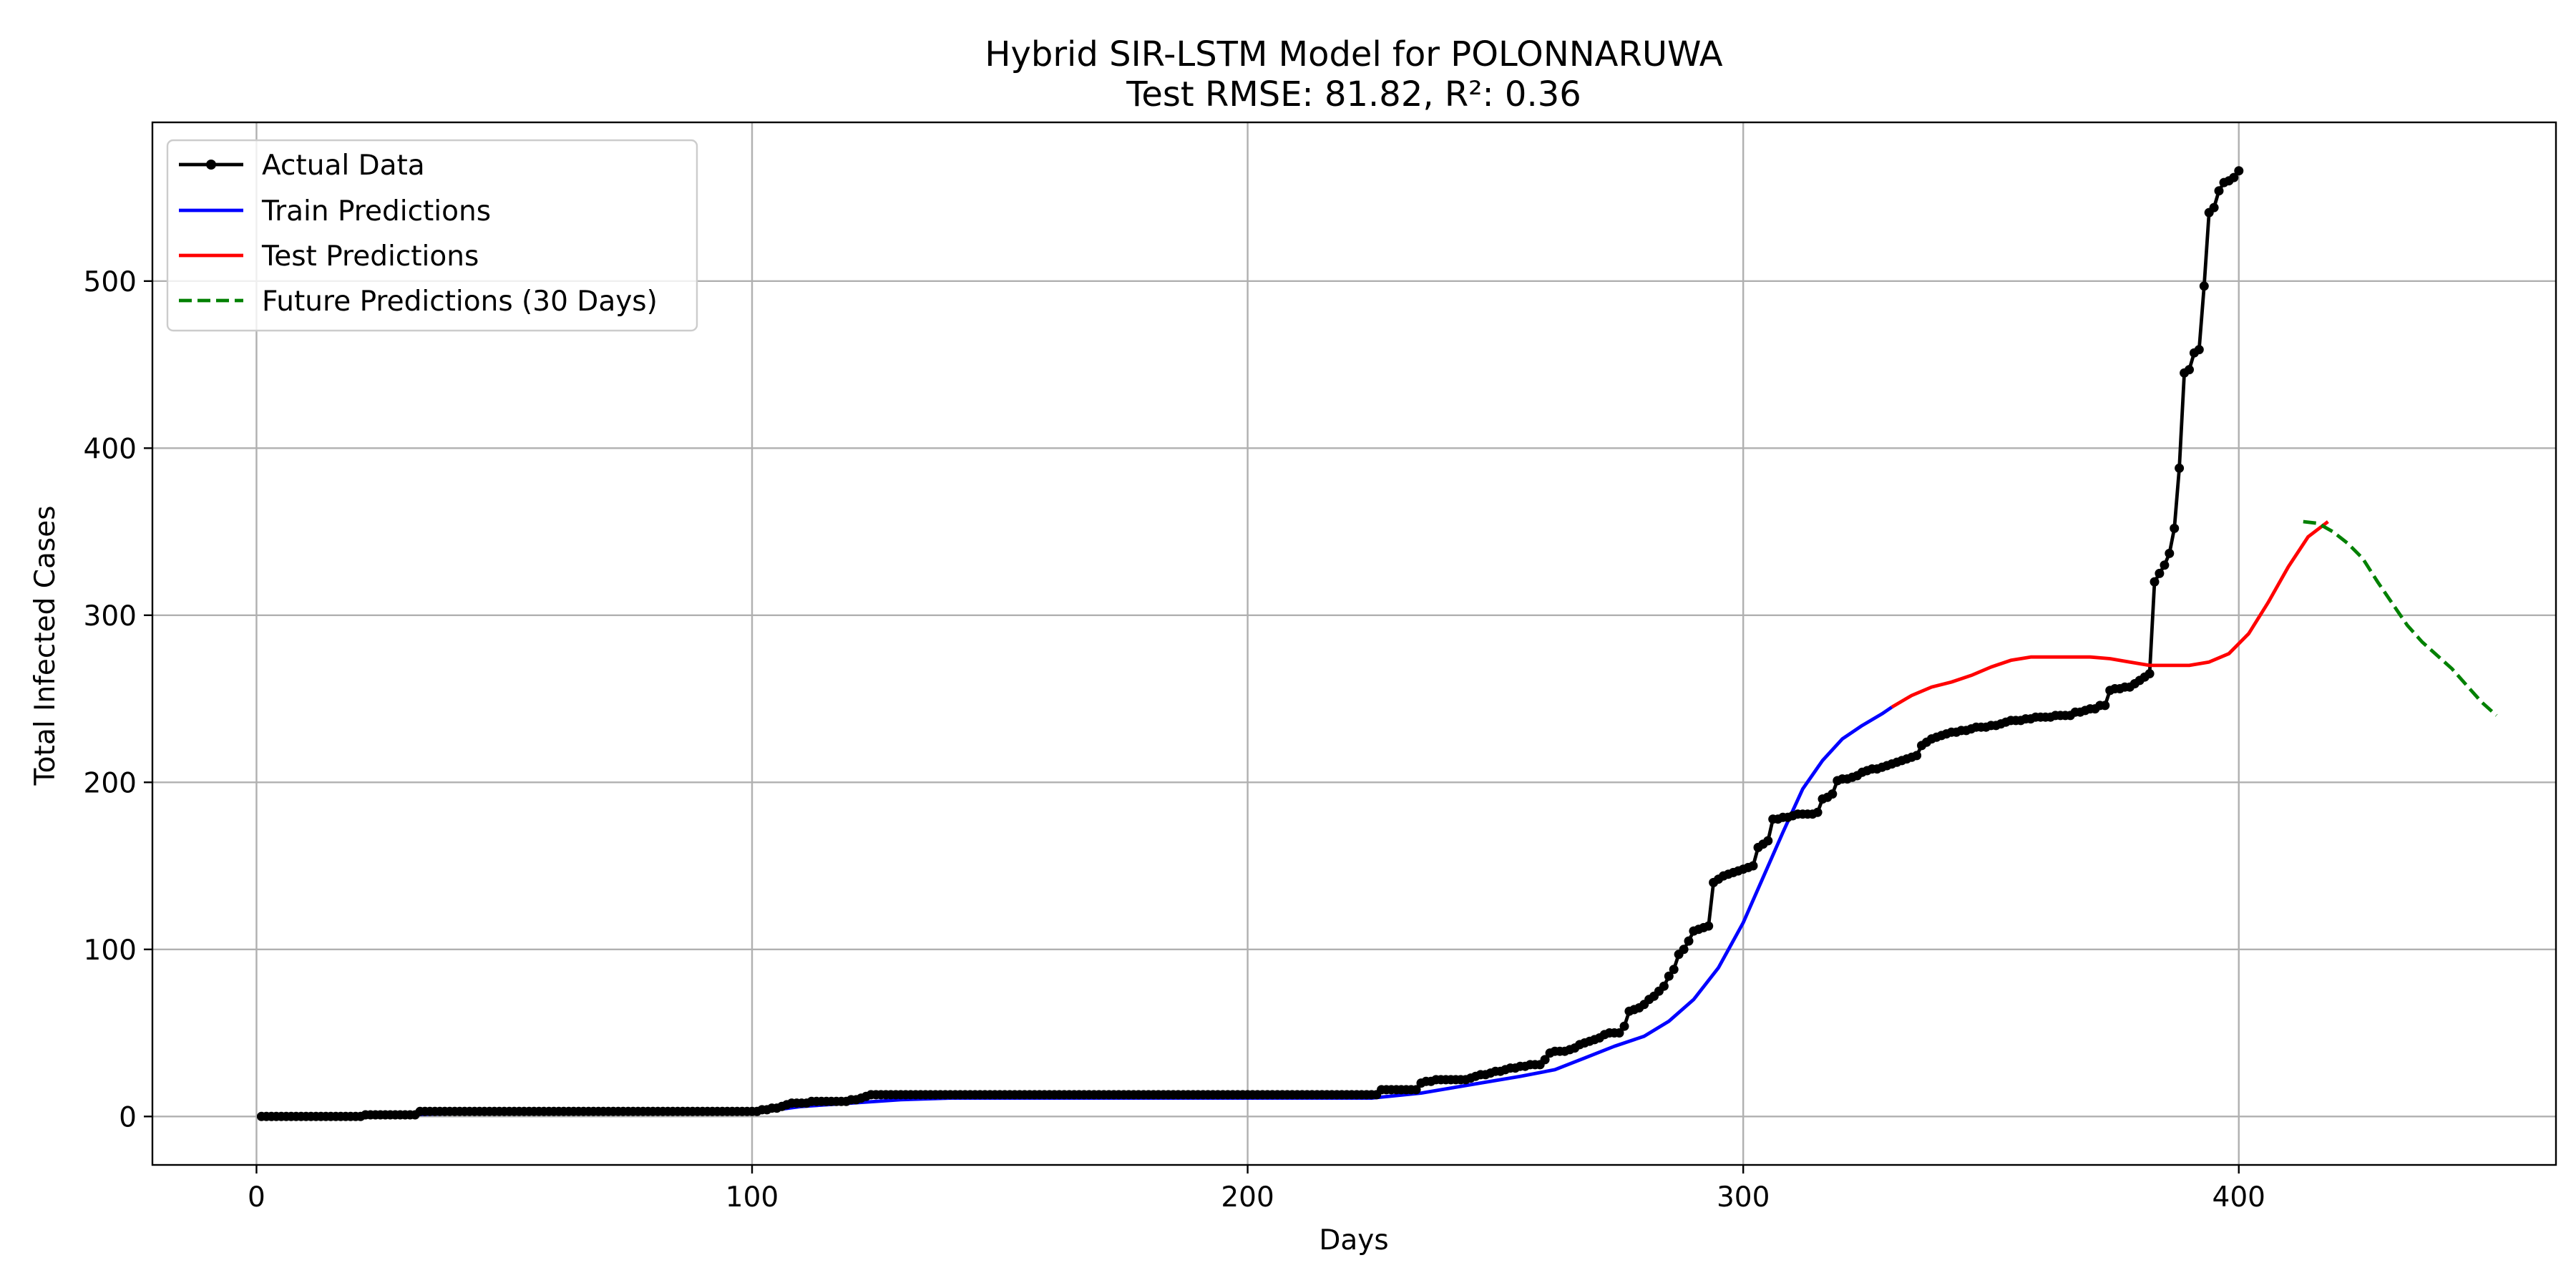 The height and width of the screenshot is (1288, 2576). Describe the element at coordinates (211, 165) in the screenshot. I see `legend-marker-actual` at that location.